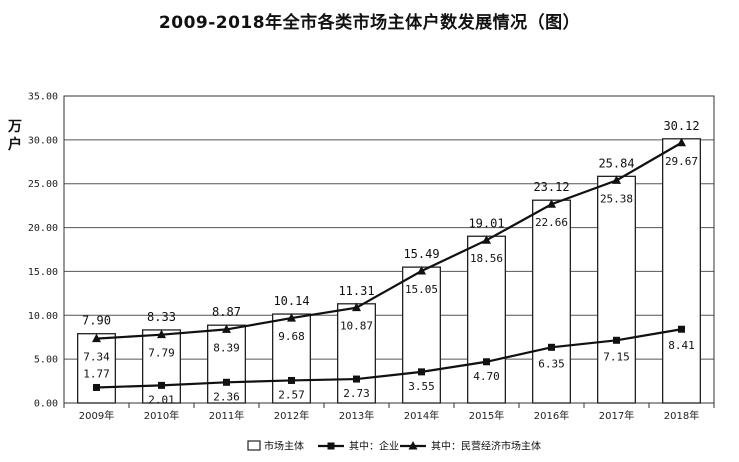  I want to click on bar-data-label: 30.12, so click(681, 126).